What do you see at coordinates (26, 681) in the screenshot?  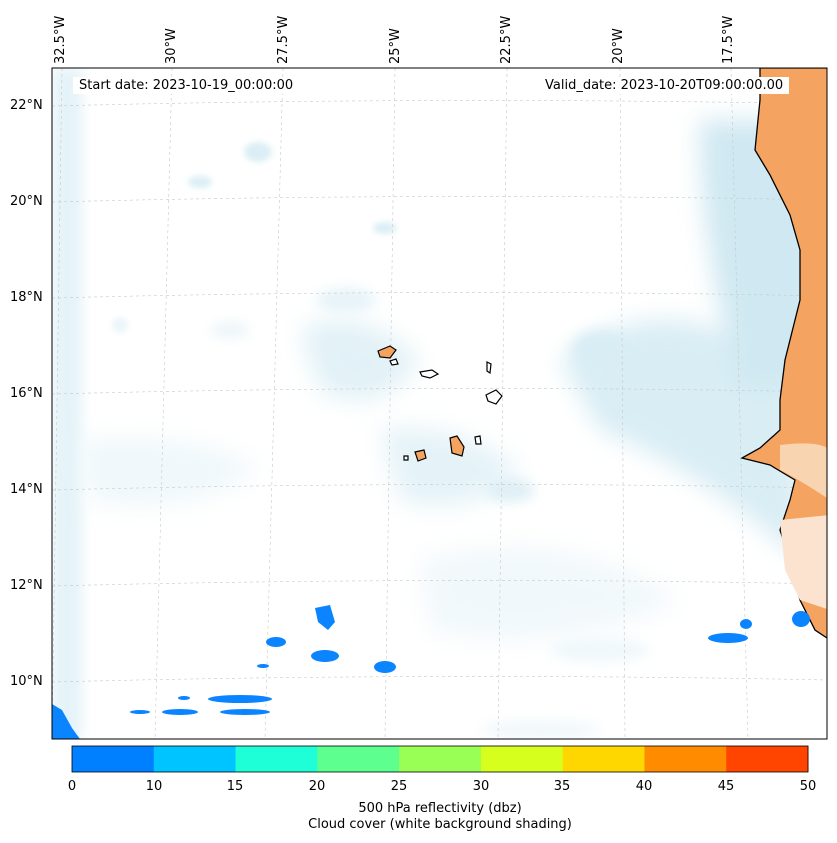 I see `lat-label: 10°N` at bounding box center [26, 681].